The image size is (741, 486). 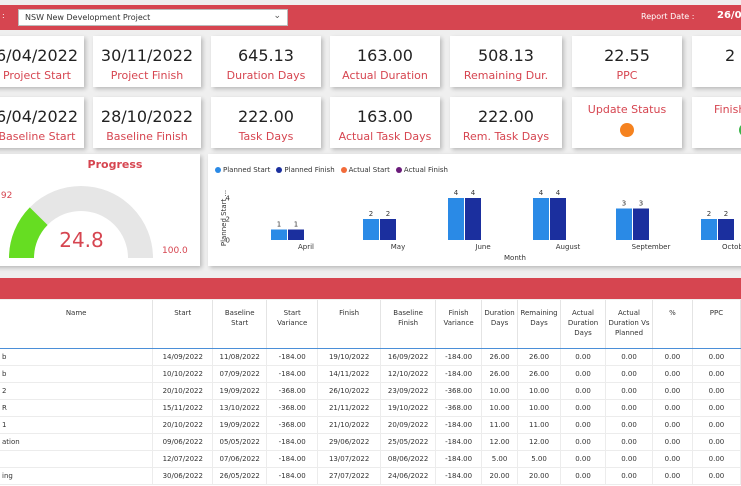 I want to click on column-header: Finish, so click(x=349, y=324).